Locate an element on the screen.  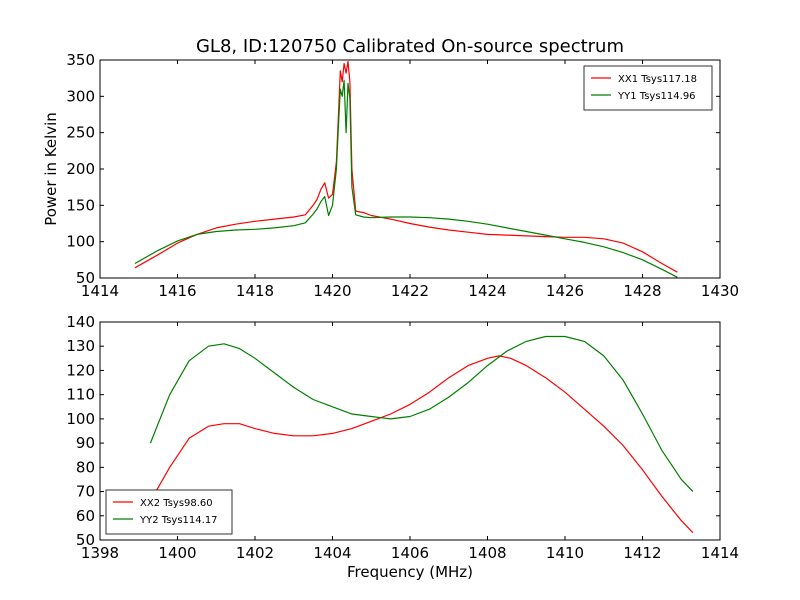
x-tick-label: 1428 is located at coordinates (642, 291).